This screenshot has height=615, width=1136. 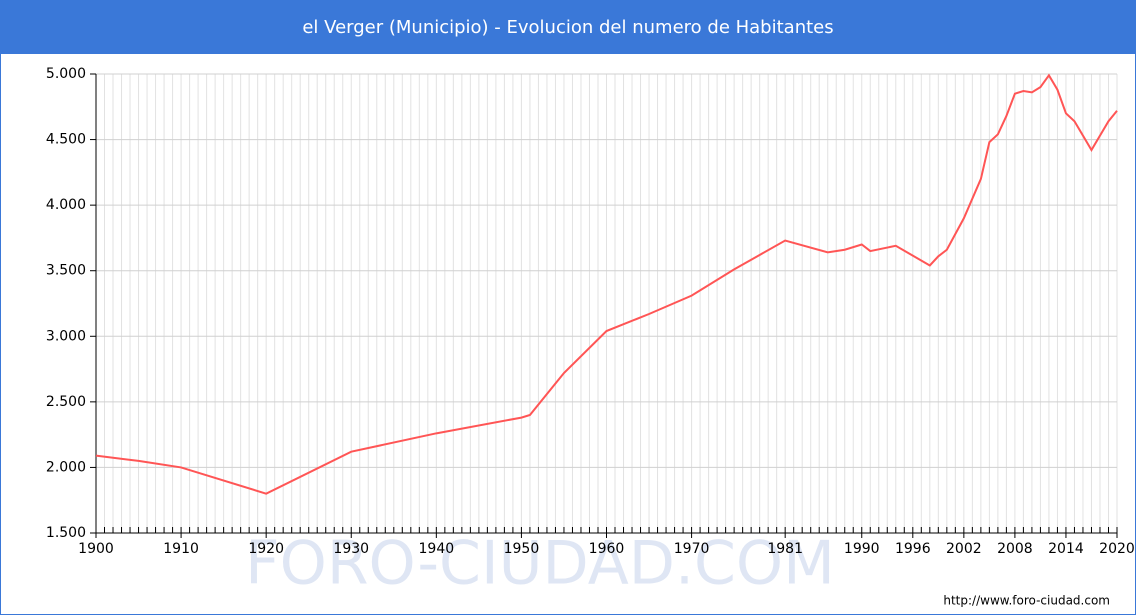 What do you see at coordinates (66, 533) in the screenshot?
I see `y-tick-label: 1.500` at bounding box center [66, 533].